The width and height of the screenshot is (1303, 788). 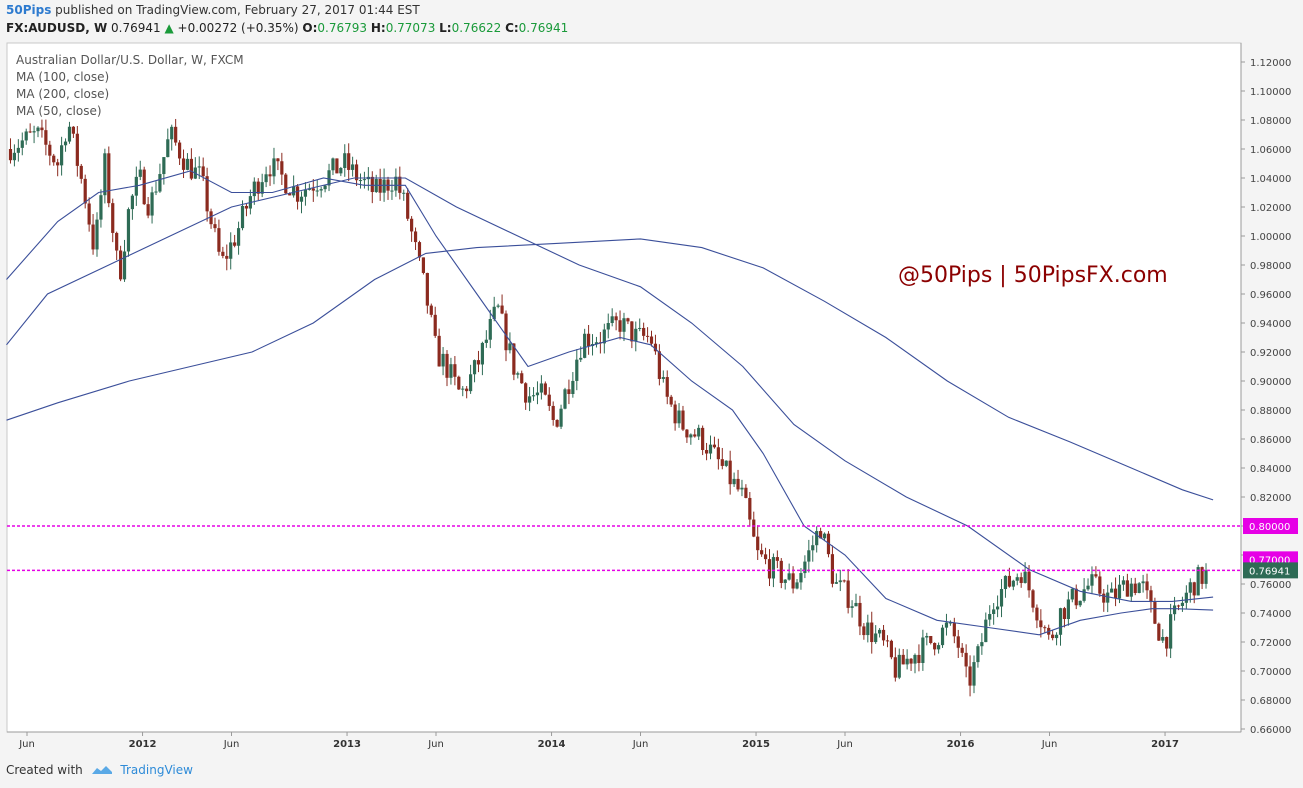 I want to click on y-tick-label: 1.12000, so click(x=1270, y=63).